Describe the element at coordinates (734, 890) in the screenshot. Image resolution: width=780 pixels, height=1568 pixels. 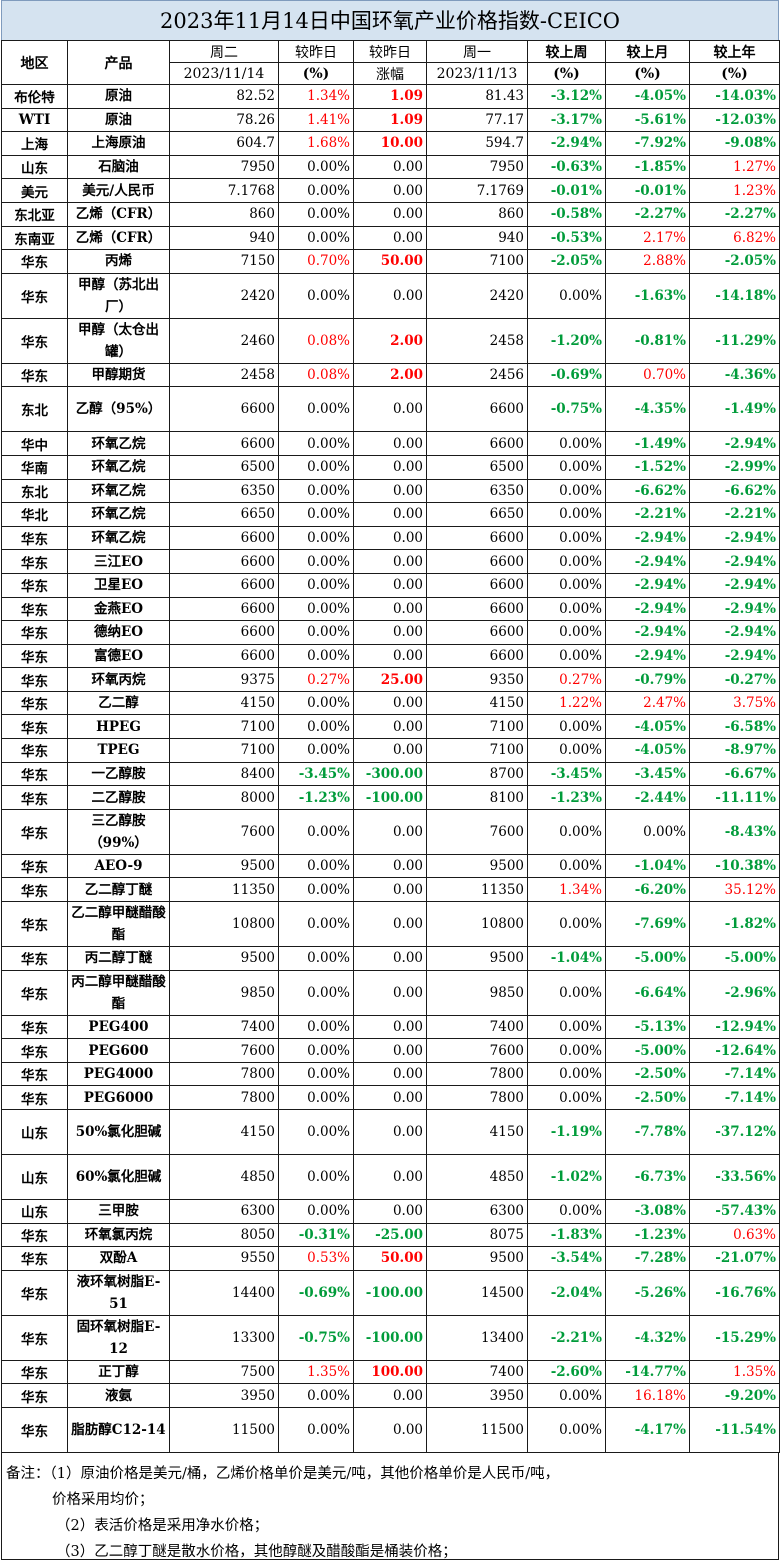
I see `year-change-cell: 35.12%` at that location.